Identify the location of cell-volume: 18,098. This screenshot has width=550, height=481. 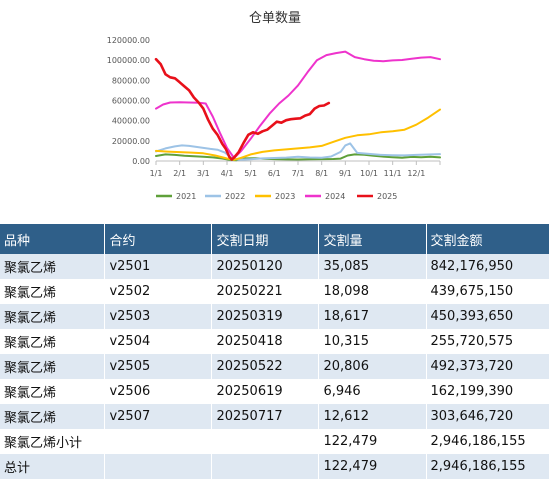
(372, 291).